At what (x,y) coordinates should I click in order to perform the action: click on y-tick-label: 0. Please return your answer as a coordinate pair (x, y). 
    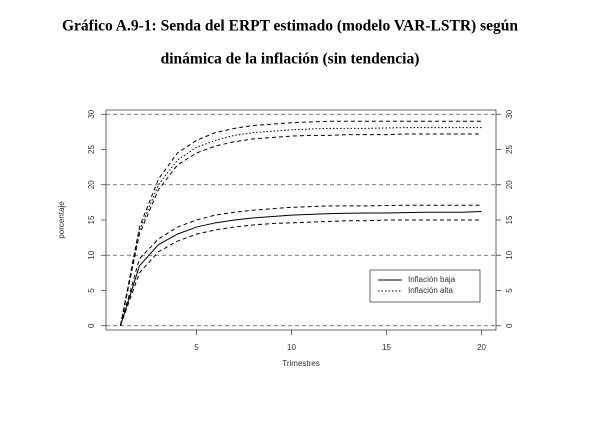
    Looking at the image, I should click on (91, 325).